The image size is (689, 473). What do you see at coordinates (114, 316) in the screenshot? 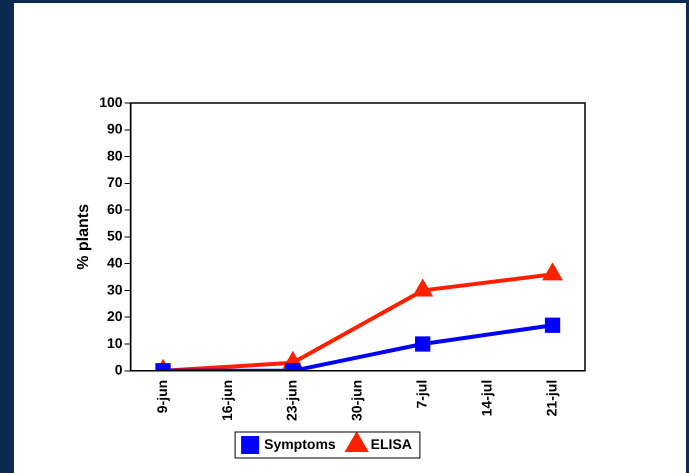
I see `y-tick-label: 20` at bounding box center [114, 316].